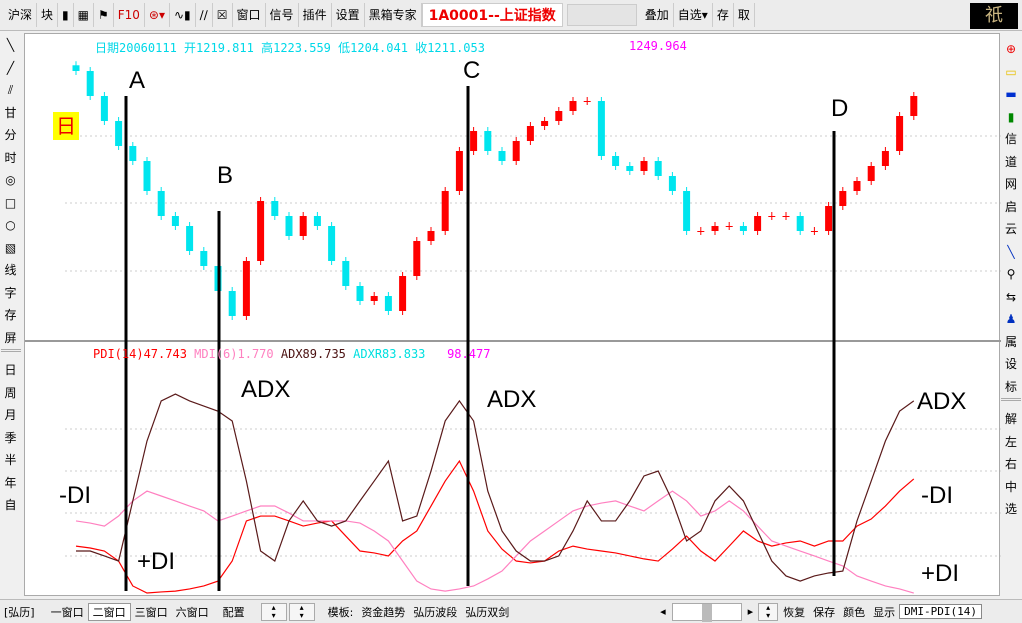 The height and width of the screenshot is (623, 1022). What do you see at coordinates (10, 270) in the screenshot?
I see `tool-button: 线` at bounding box center [10, 270].